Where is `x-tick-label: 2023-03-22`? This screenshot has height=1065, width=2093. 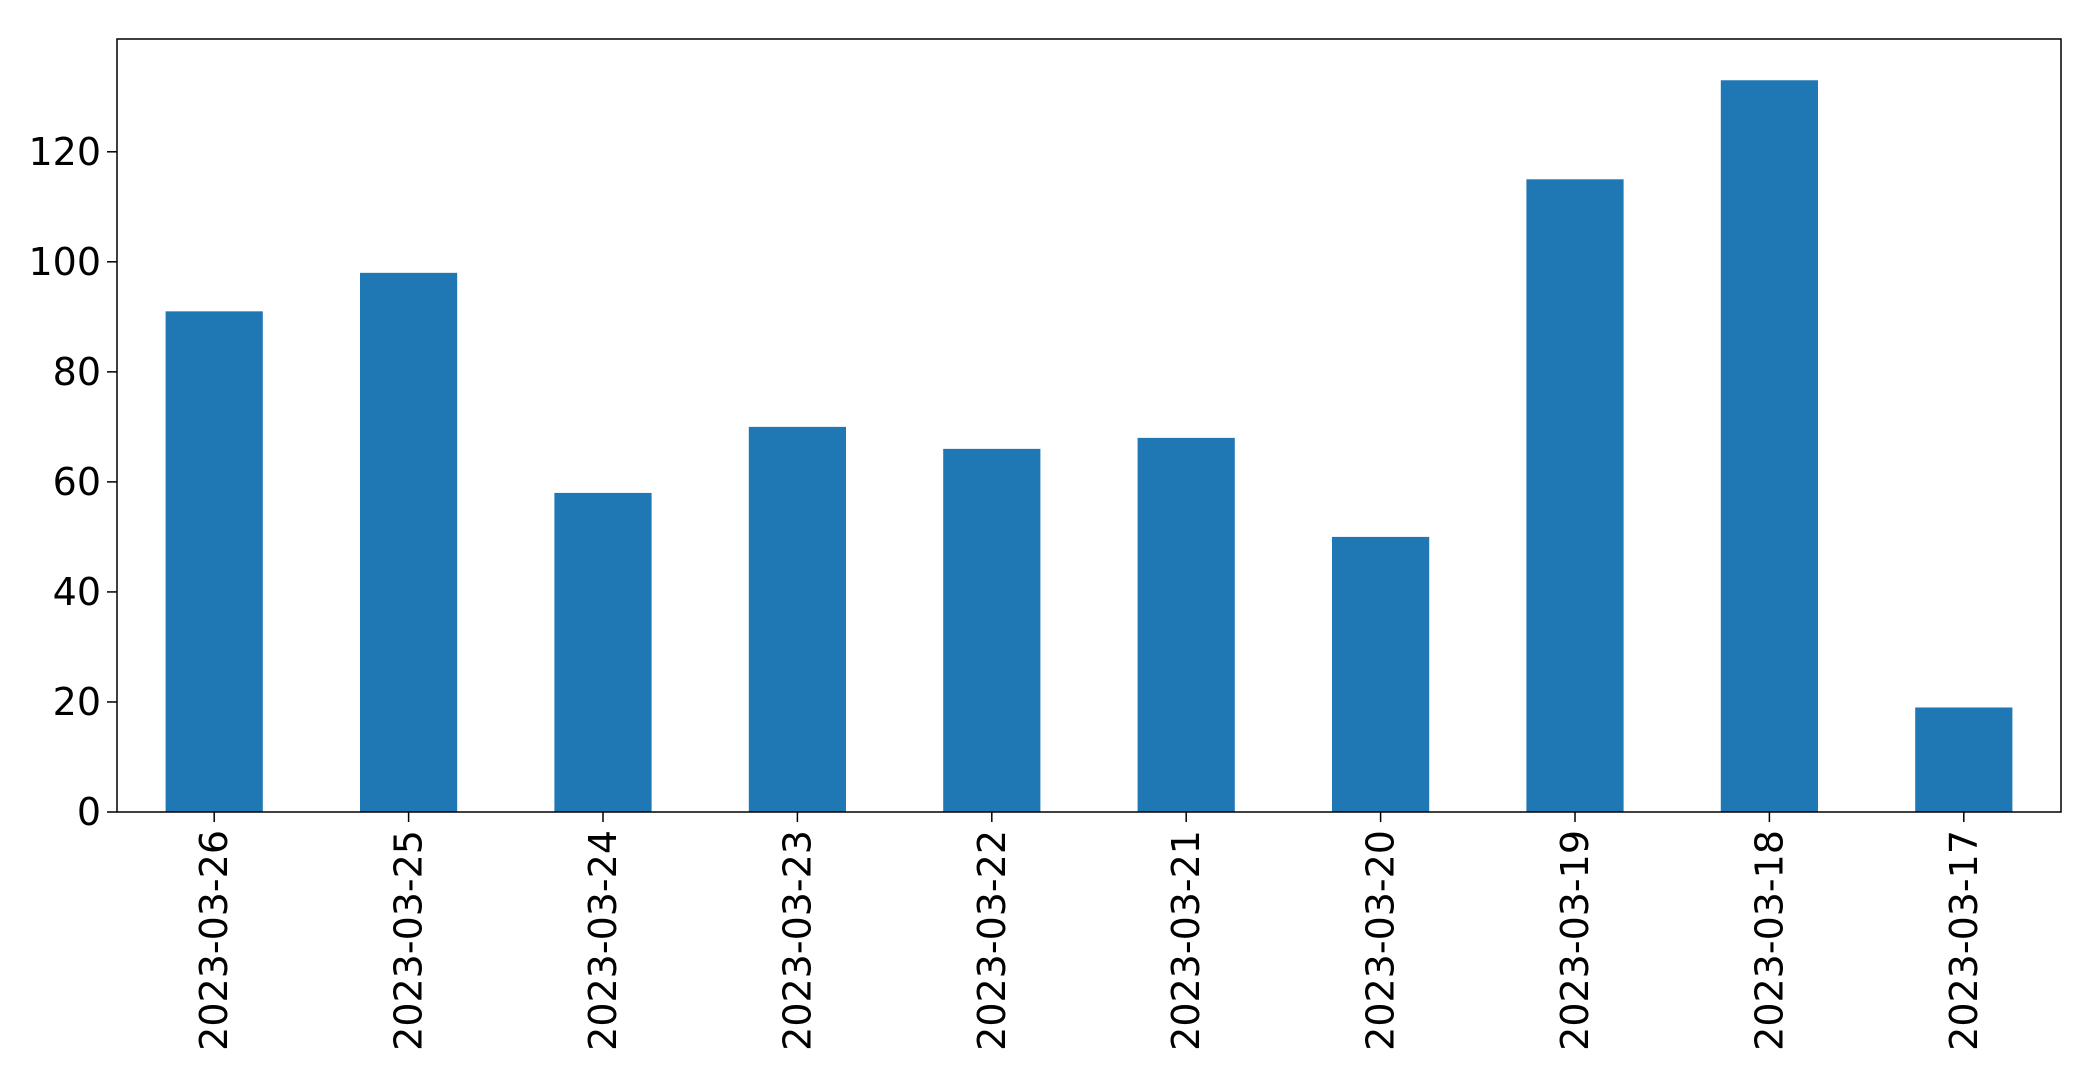 x-tick-label: 2023-03-22 is located at coordinates (992, 940).